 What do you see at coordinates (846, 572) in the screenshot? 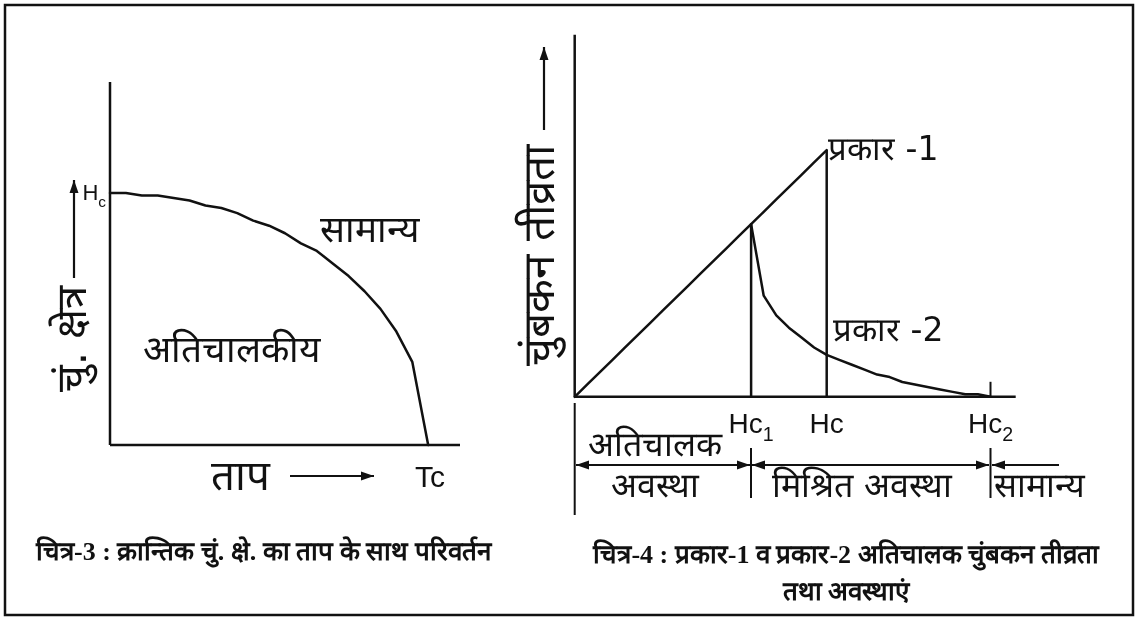
I see `text: चित्र-4 : प्रकार-1 व प्रकार-2 अतिचालक चुंबकन तीव्रता तथा अवस्थाएं` at bounding box center [846, 572].